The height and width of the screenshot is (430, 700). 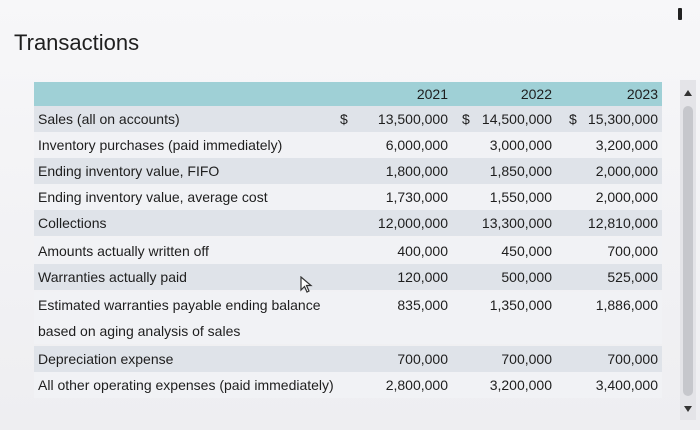 What do you see at coordinates (688, 409) in the screenshot?
I see `scroll-down-icon` at bounding box center [688, 409].